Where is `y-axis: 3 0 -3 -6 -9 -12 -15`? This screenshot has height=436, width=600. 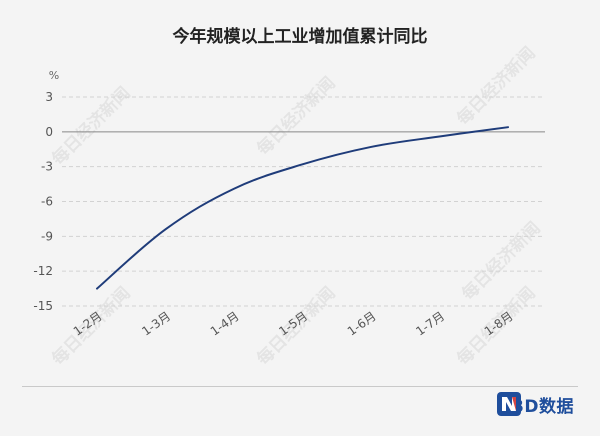 y-axis: 3 0 -3 -6 -9 -12 -15 is located at coordinates (43, 201).